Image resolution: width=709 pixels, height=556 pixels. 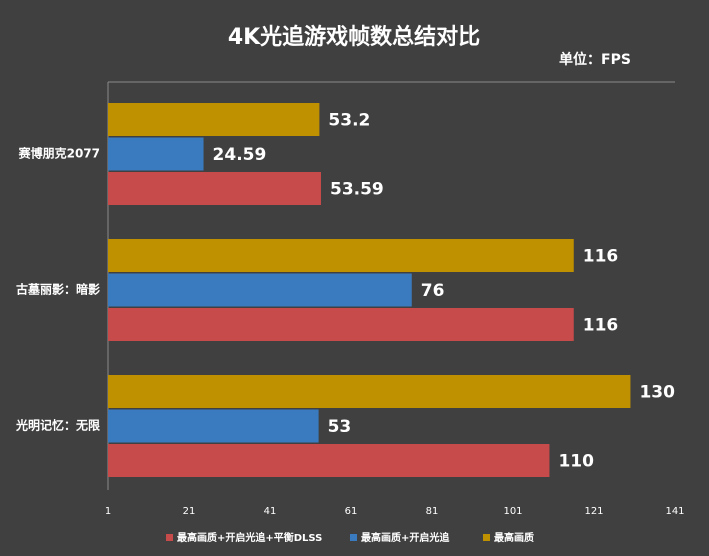 What do you see at coordinates (57, 425) in the screenshot?
I see `y-tick-label: 光明记忆：无限` at bounding box center [57, 425].